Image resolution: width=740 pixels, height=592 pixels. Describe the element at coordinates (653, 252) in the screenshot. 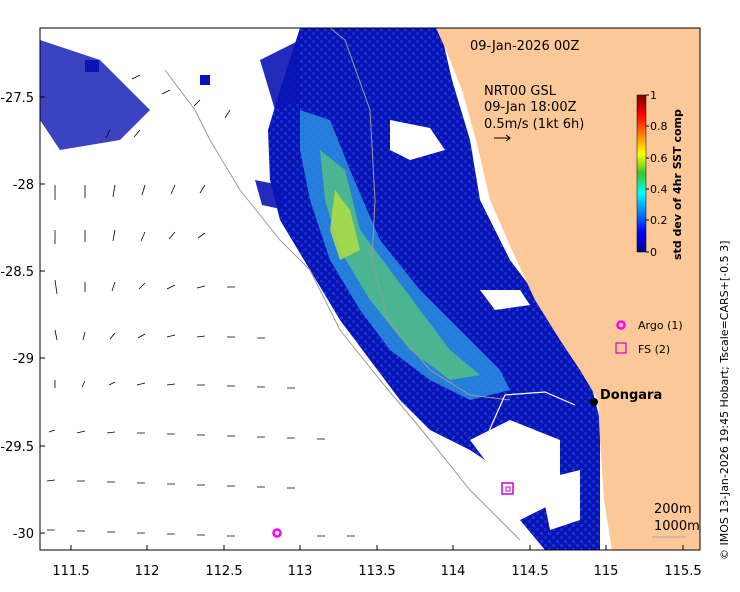

I see `colorbar-tick: 0` at that location.